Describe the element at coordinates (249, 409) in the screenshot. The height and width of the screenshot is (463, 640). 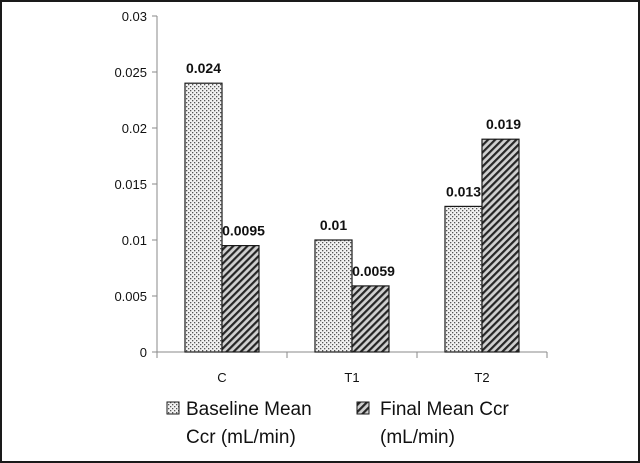
I see `legend-label-series-1: Baseline Mean` at that location.